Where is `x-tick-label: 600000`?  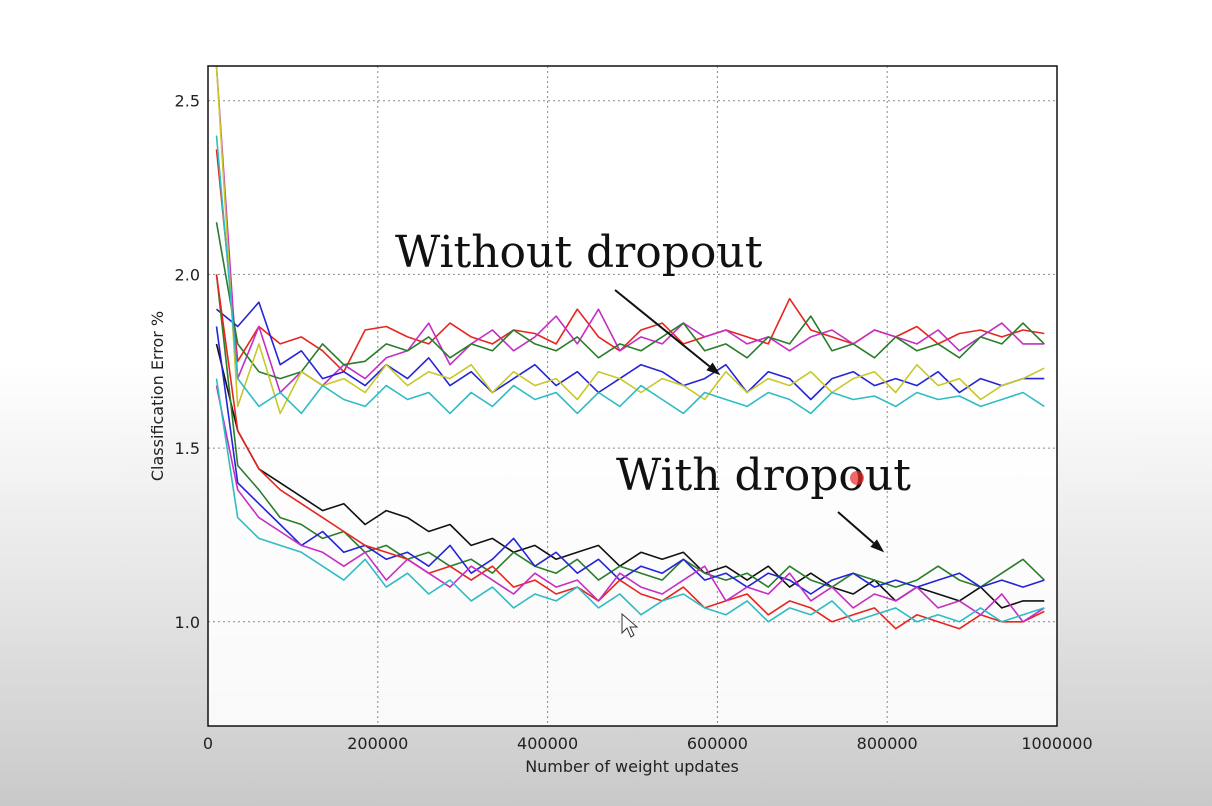
x-tick-label: 600000 is located at coordinates (717, 743).